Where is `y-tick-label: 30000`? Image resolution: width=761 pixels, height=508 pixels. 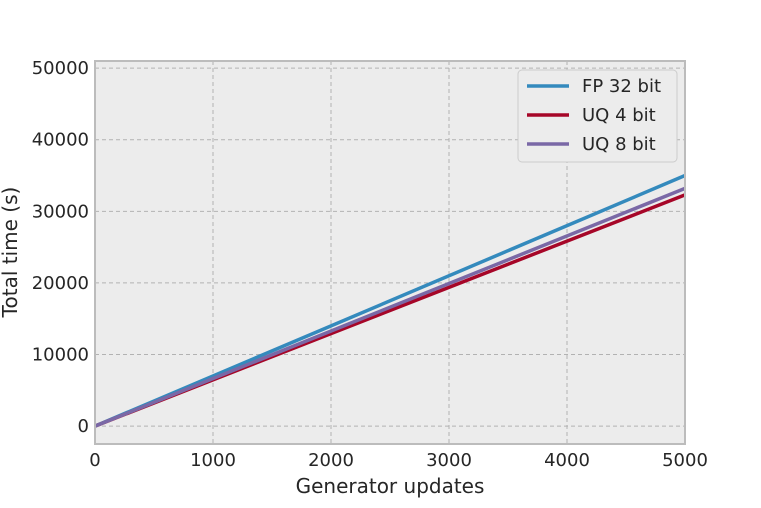
y-tick-label: 30000 is located at coordinates (60, 211).